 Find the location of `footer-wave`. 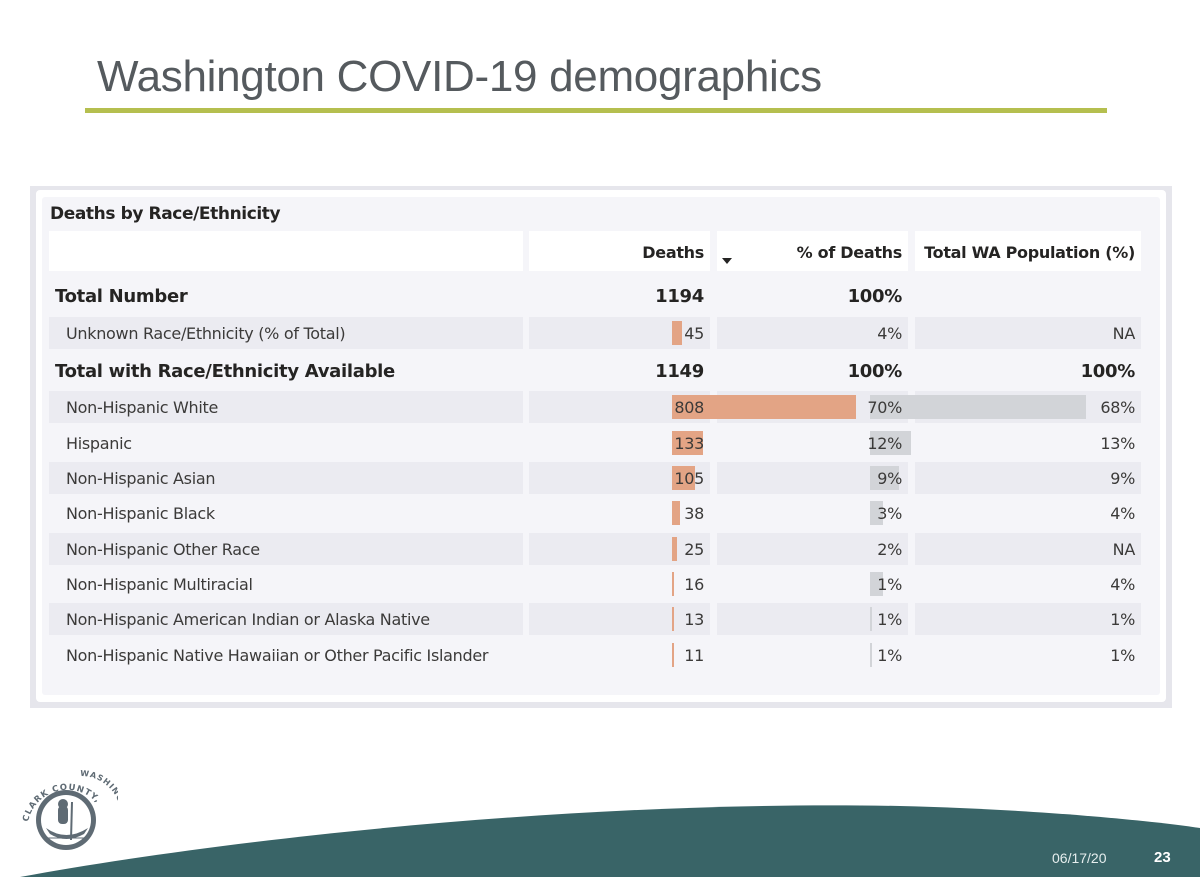

footer-wave is located at coordinates (610, 841).